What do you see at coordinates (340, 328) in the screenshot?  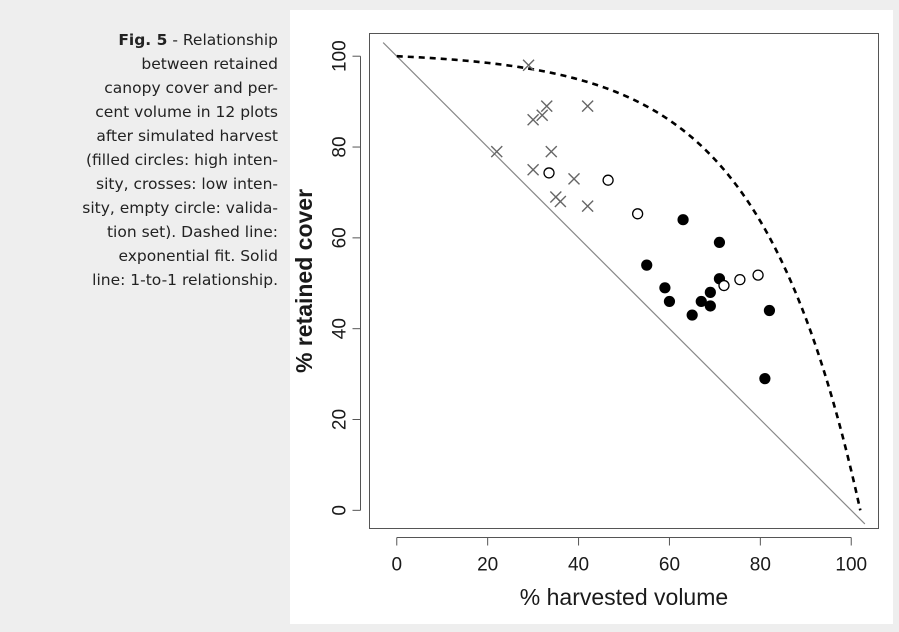 I see `y-tick-label: 40` at bounding box center [340, 328].